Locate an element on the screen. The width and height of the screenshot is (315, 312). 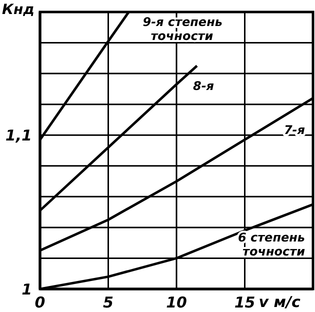
x-tick-label: 0 is located at coordinates (40, 303).